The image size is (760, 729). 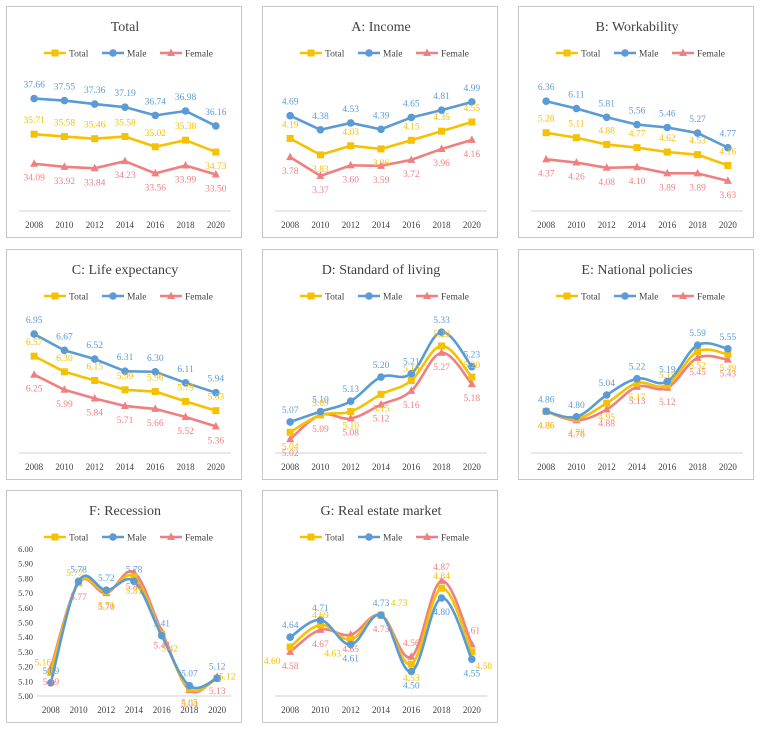 What do you see at coordinates (576, 178) in the screenshot?
I see `data-label-female: 4.26` at bounding box center [576, 178].